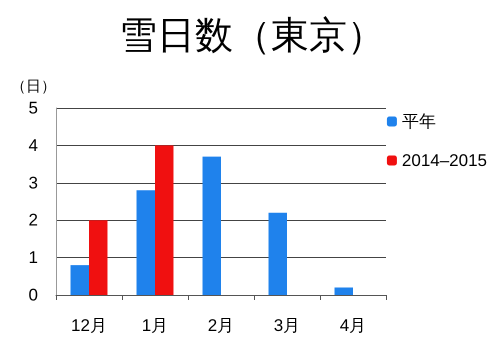 This screenshot has width=504, height=356. Describe the element at coordinates (33, 258) in the screenshot. I see `y-tick-label: 1` at that location.